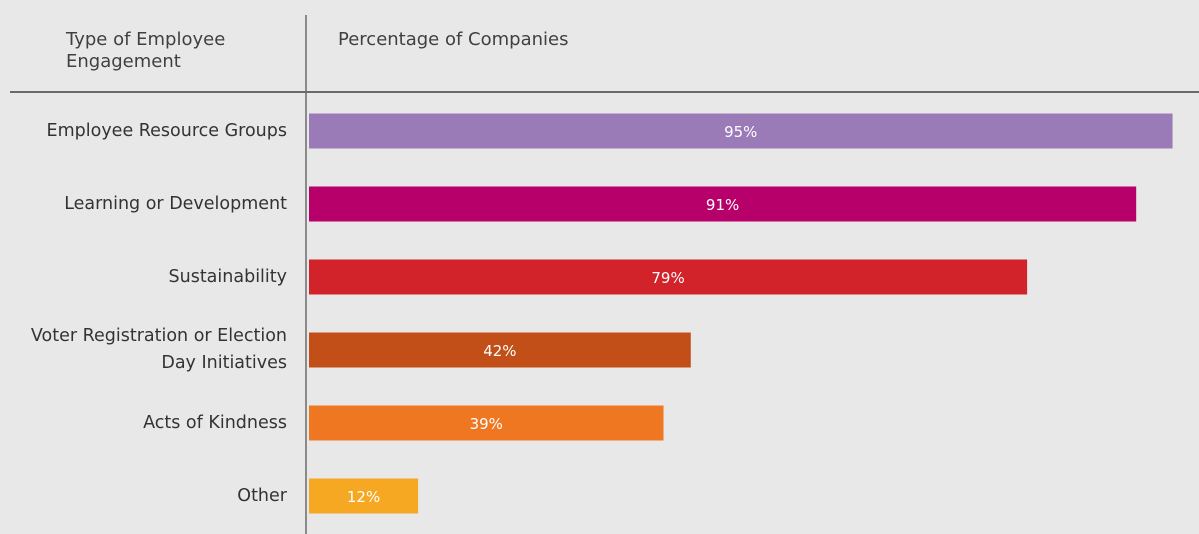 The height and width of the screenshot is (534, 1199). I want to click on bar-value-label: 42%, so click(499, 351).